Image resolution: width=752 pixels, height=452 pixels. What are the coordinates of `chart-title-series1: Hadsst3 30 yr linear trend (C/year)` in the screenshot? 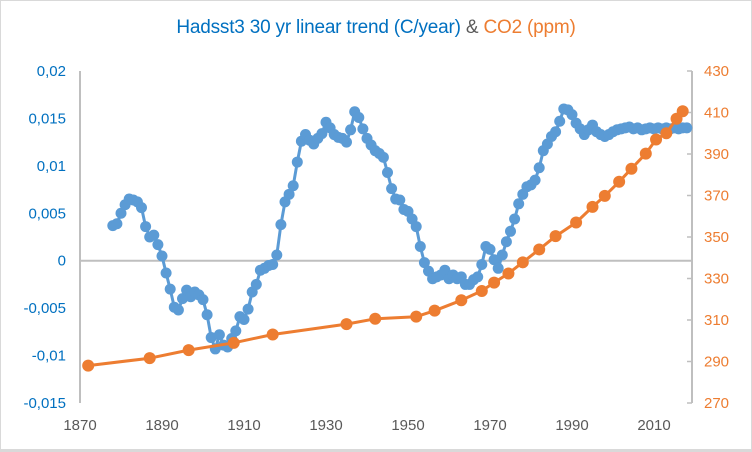 It's located at (318, 27).